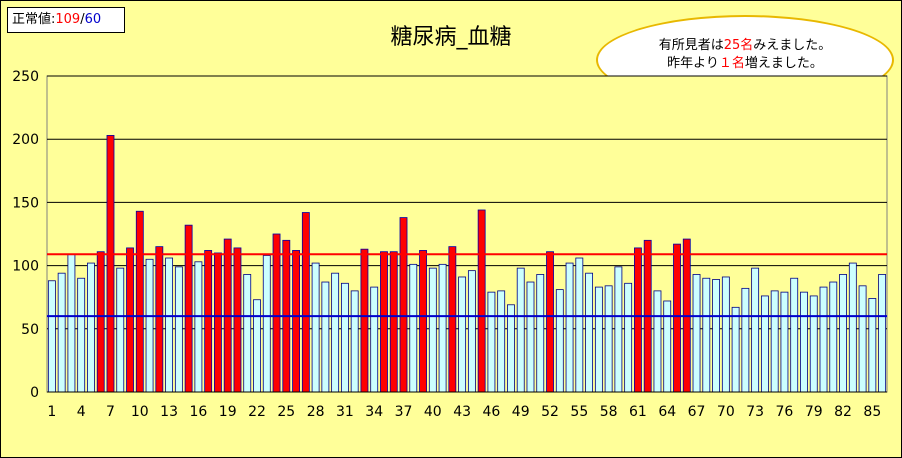 Image resolution: width=902 pixels, height=458 pixels. I want to click on y-tick-label: 200, so click(25, 140).